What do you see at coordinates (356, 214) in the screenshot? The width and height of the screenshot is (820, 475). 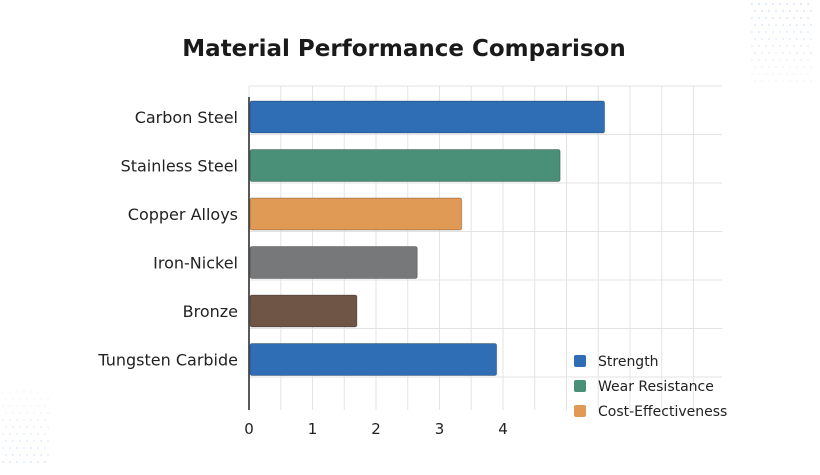 I see `bar-copper-alloys` at bounding box center [356, 214].